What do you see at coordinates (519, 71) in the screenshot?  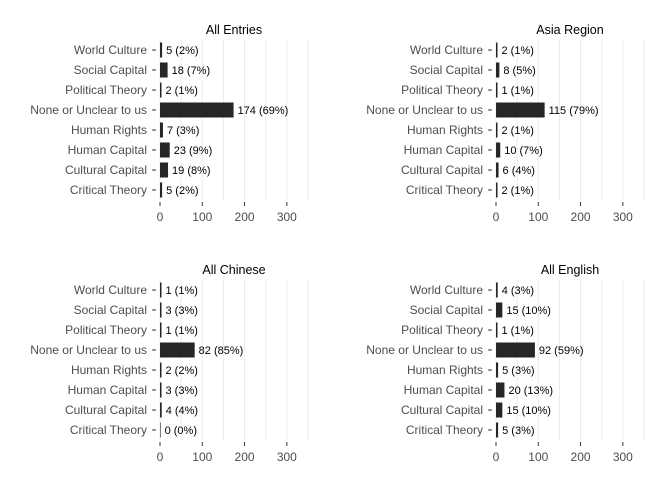 I see `data-label: 8 (5%)` at bounding box center [519, 71].